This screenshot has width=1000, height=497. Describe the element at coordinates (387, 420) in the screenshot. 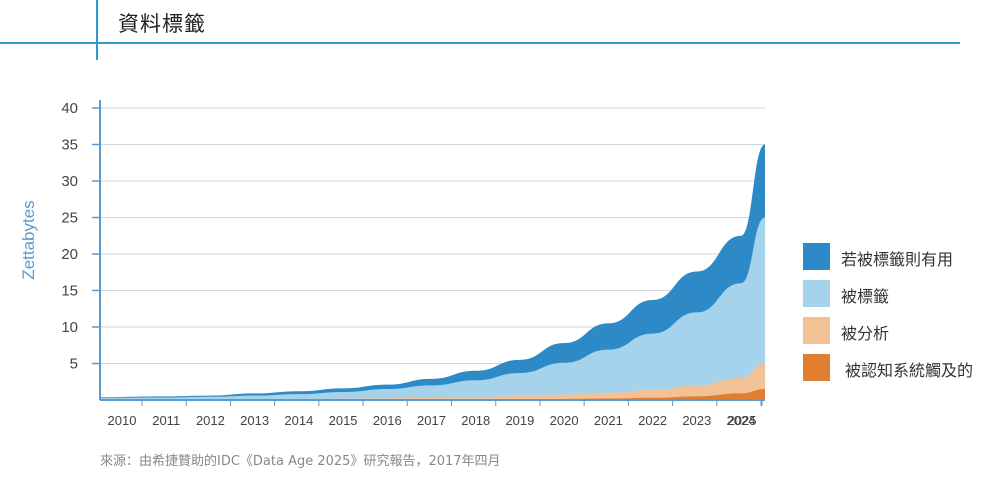

I see `x-tick-label: 2016` at that location.